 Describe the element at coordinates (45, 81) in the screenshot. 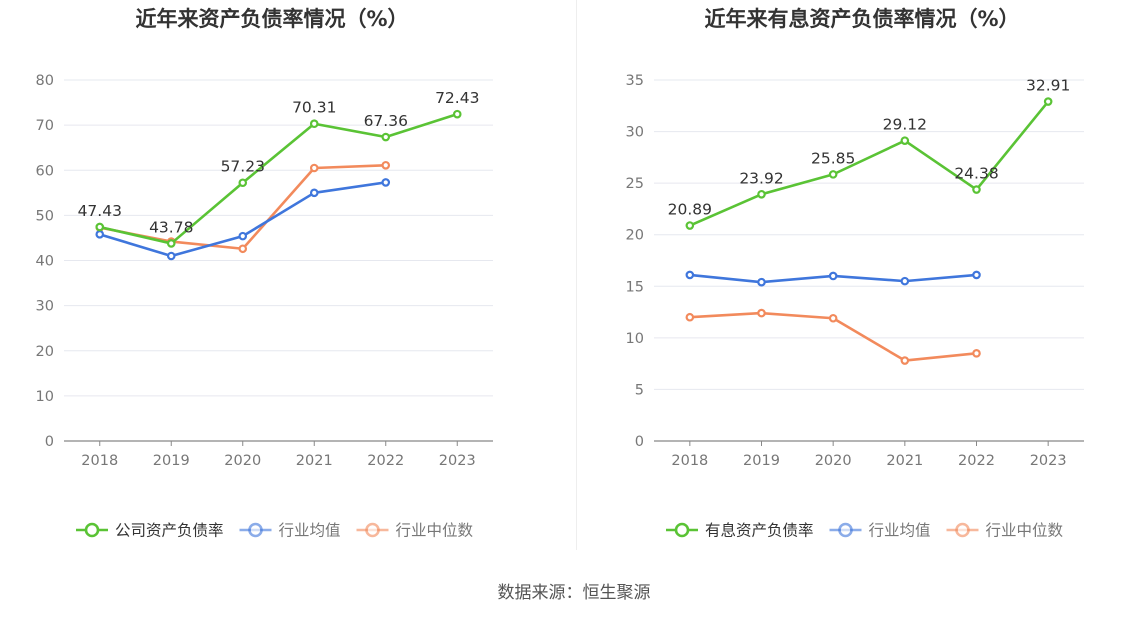

I see `y-tick-label: 80` at that location.